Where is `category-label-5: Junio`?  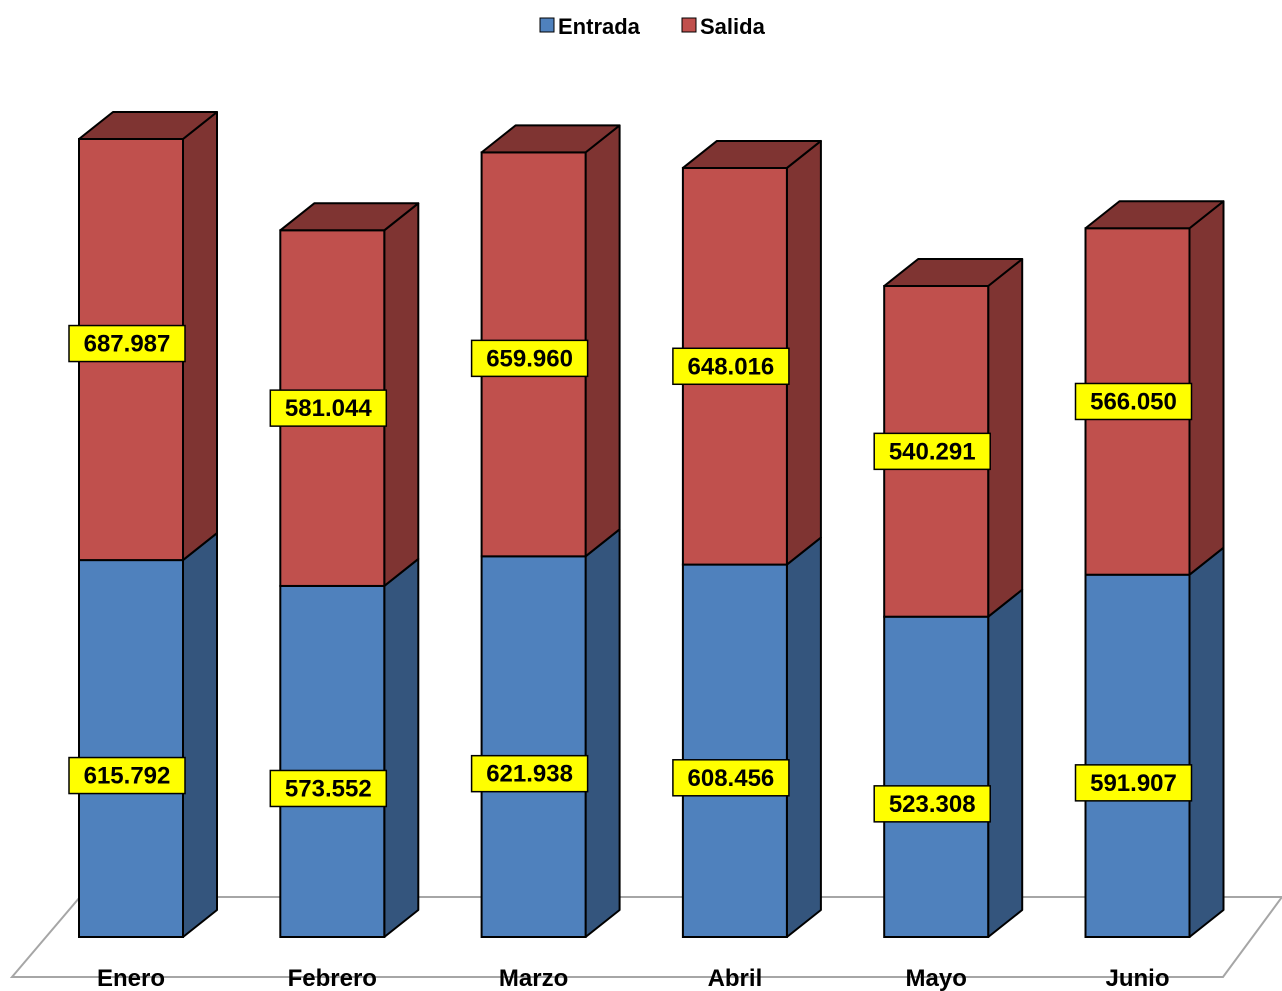
category-label-5: Junio is located at coordinates (1138, 978).